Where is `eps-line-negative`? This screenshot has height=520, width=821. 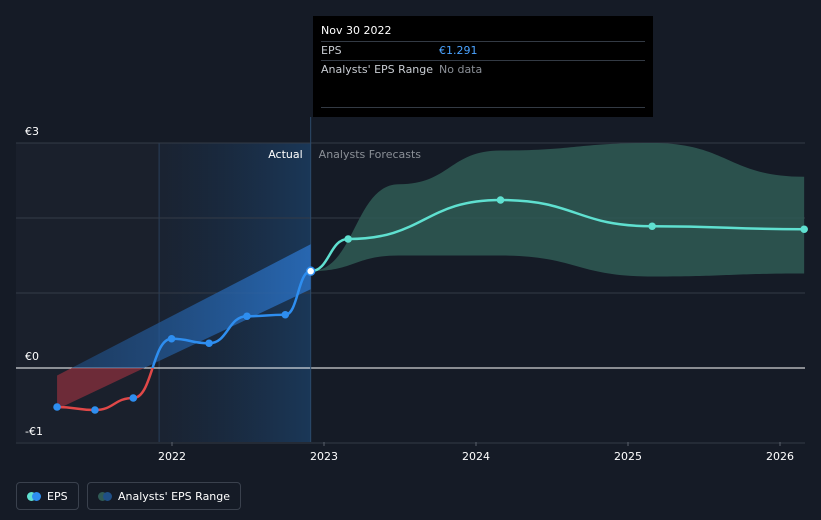
eps-line-negative is located at coordinates (105, 390).